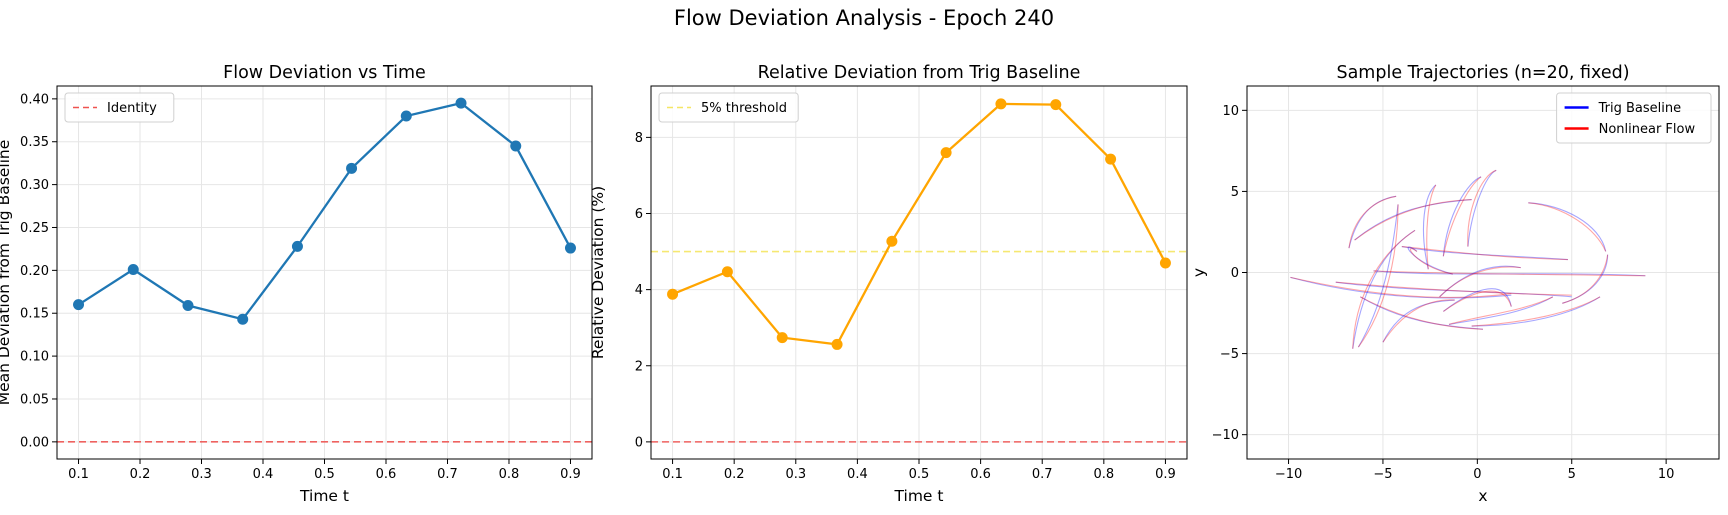 This screenshot has width=1728, height=515. Describe the element at coordinates (639, 290) in the screenshot. I see `y-tick-label: 4` at that location.